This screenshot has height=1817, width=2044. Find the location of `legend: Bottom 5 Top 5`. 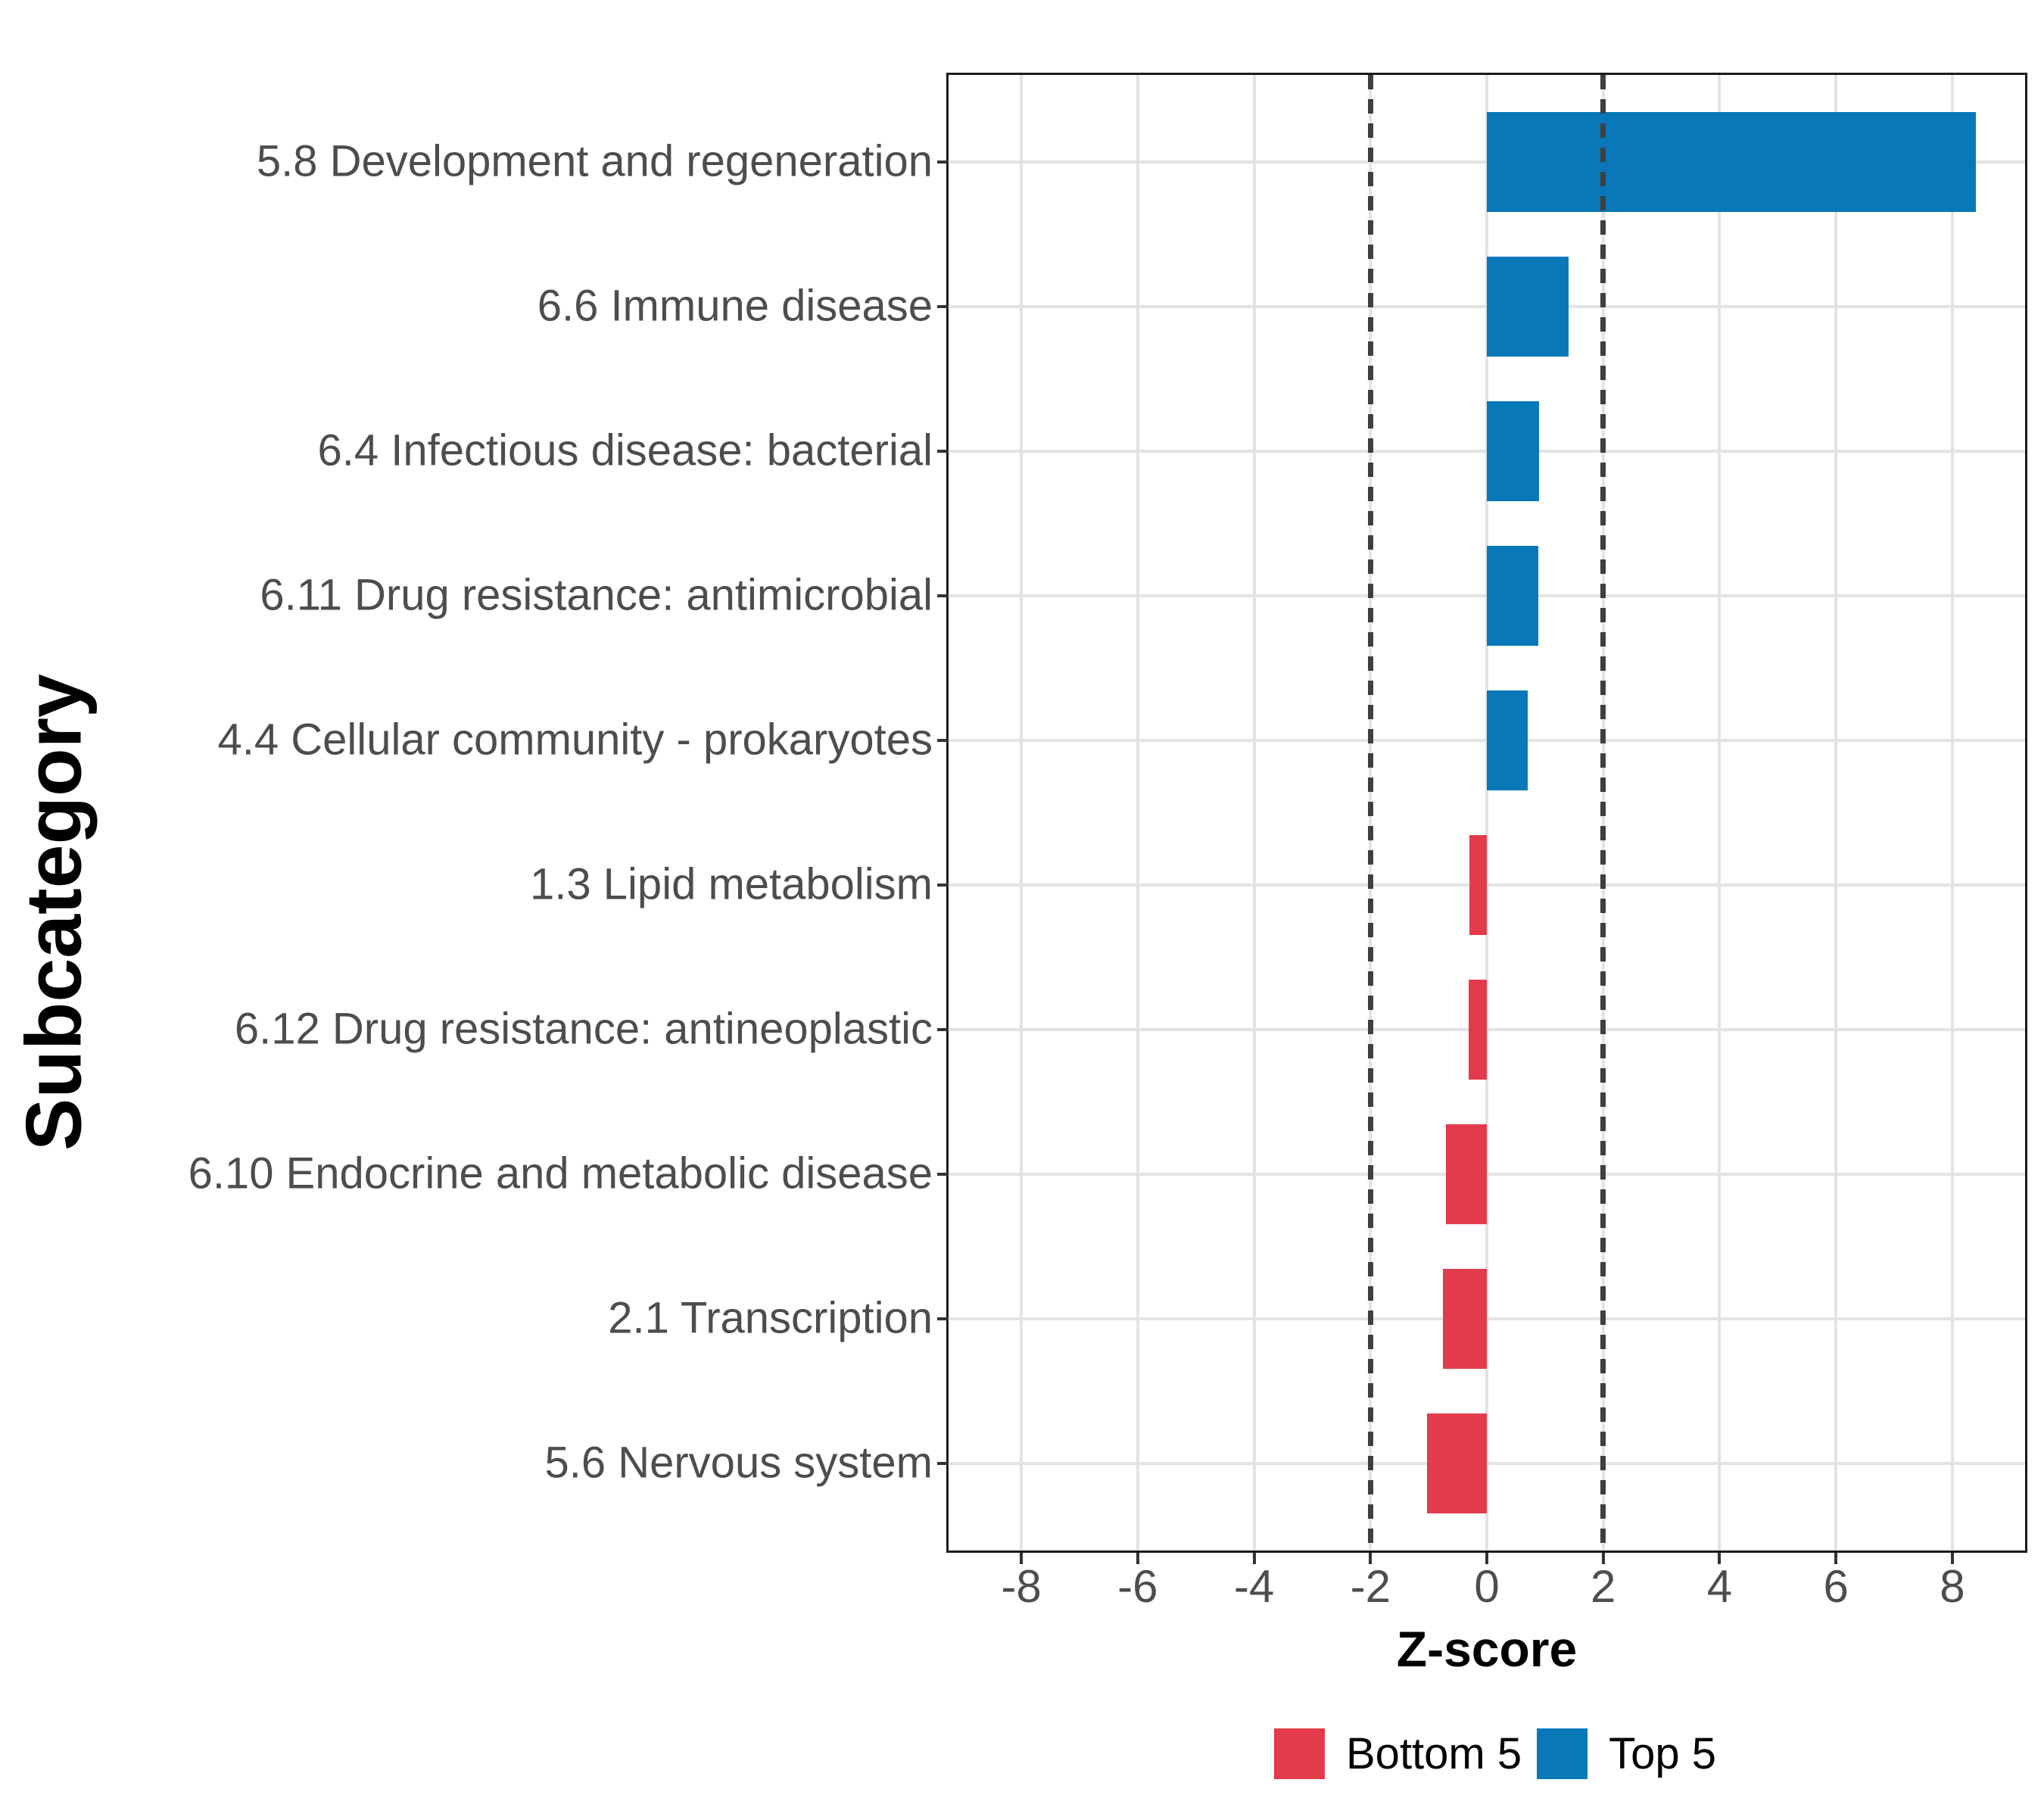

legend: Bottom 5 Top 5 is located at coordinates (1495, 1753).